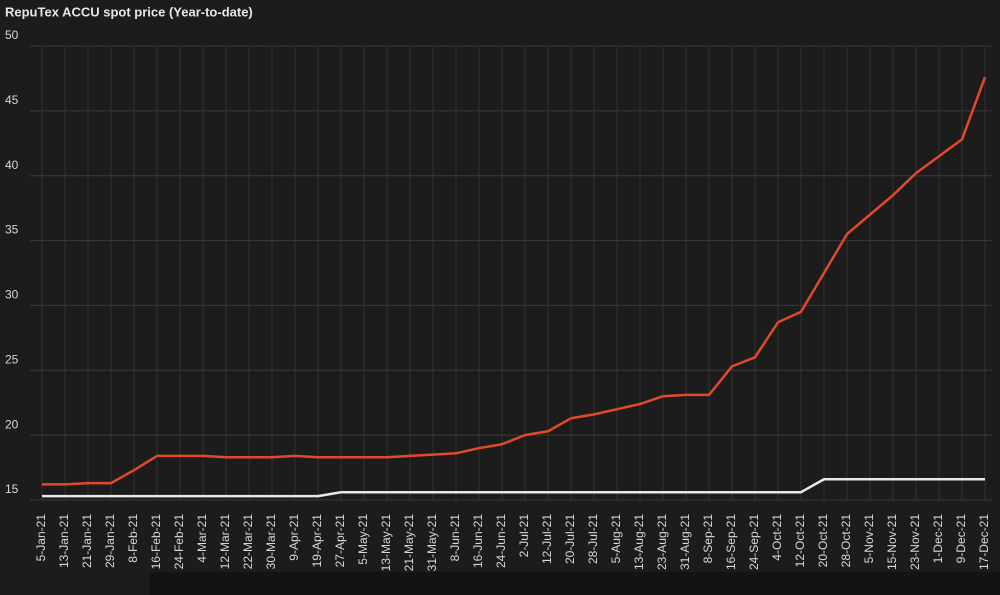 The width and height of the screenshot is (1000, 595). What do you see at coordinates (524, 536) in the screenshot?
I see `x-tick-label: 2-Jul-21` at bounding box center [524, 536].